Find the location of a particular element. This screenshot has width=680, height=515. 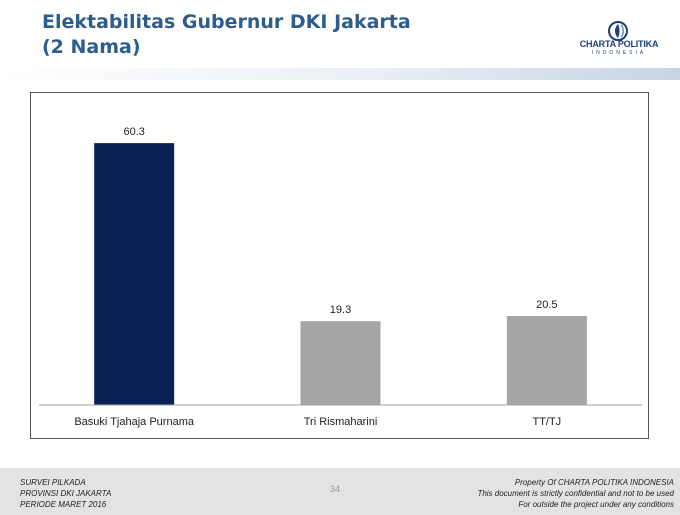

footer-survey-line-2: PROVINSI DKI JAKARTA is located at coordinates (66, 493).